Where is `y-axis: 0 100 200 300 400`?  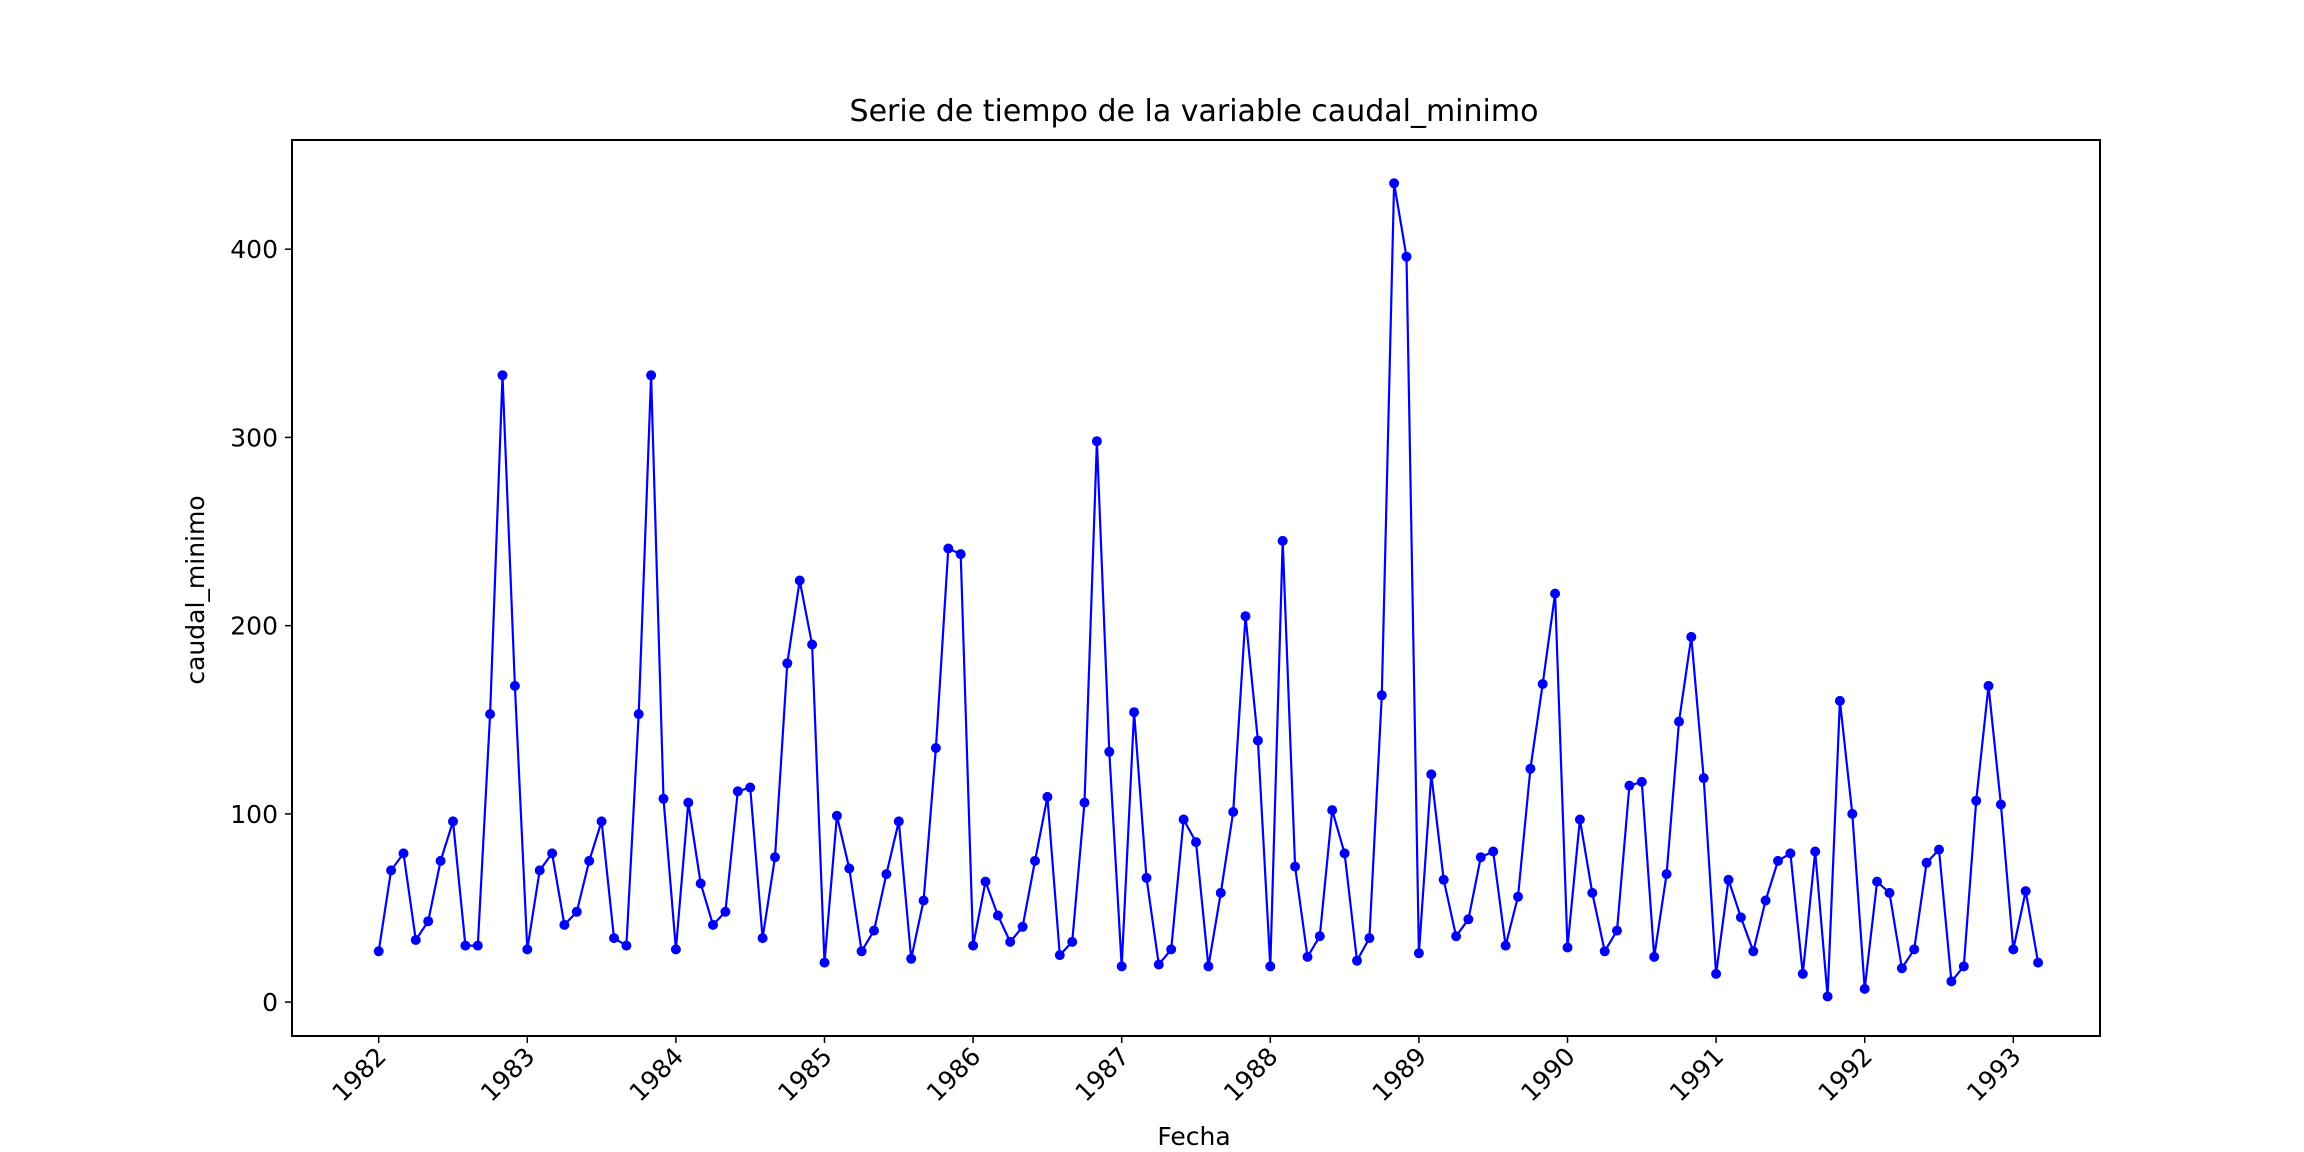
y-axis: 0 100 200 300 400 is located at coordinates (261, 626).